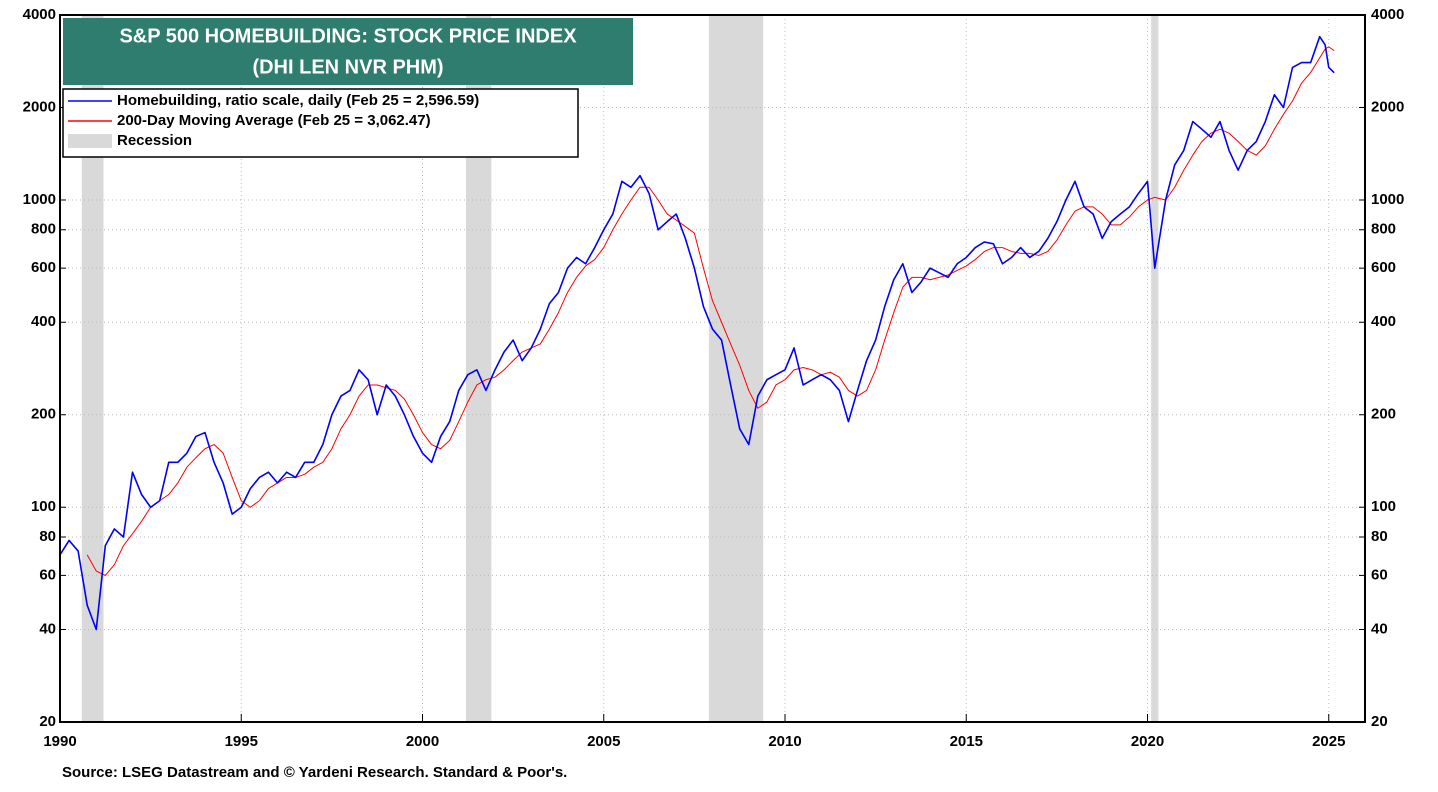 This screenshot has height=792, width=1438. Describe the element at coordinates (784, 741) in the screenshot. I see `x-tick-label: 2010` at that location.